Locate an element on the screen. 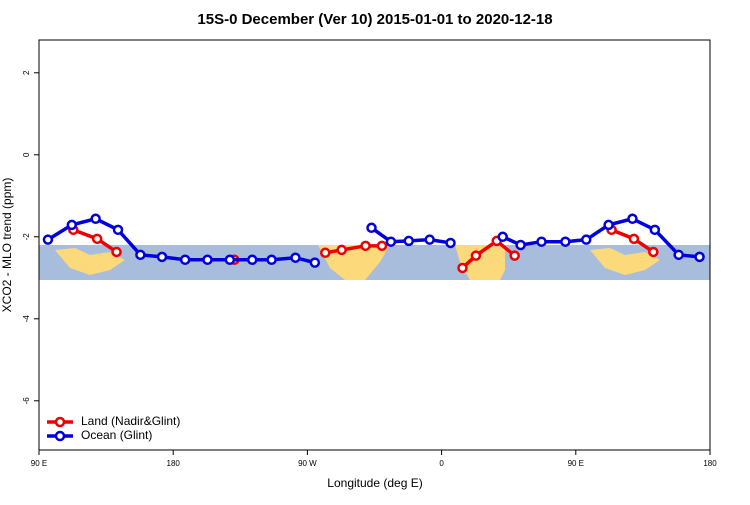 The image size is (750, 505). legend-label: Ocean (Glint) is located at coordinates (116, 435).